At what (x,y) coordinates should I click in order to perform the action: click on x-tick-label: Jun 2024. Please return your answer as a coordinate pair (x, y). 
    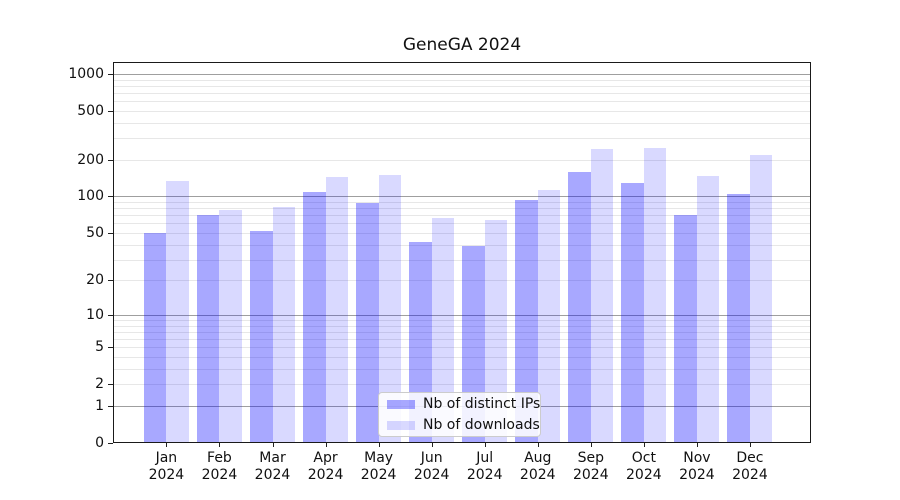
    Looking at the image, I should click on (431, 466).